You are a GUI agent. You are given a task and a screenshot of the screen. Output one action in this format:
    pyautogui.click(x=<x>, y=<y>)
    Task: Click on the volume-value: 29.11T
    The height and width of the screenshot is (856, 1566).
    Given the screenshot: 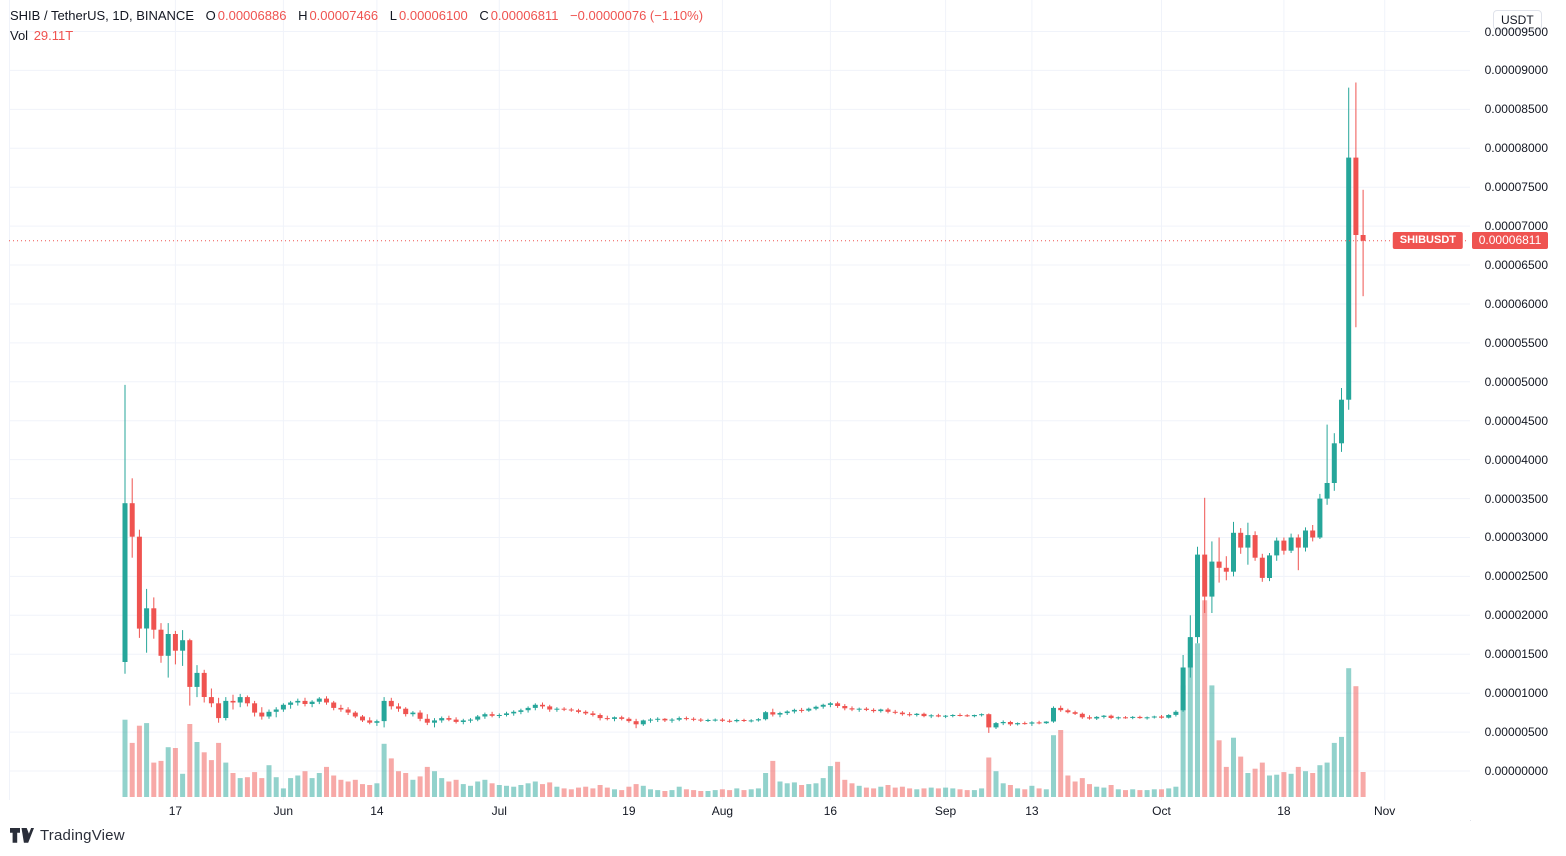 What is the action you would take?
    pyautogui.click(x=53, y=35)
    